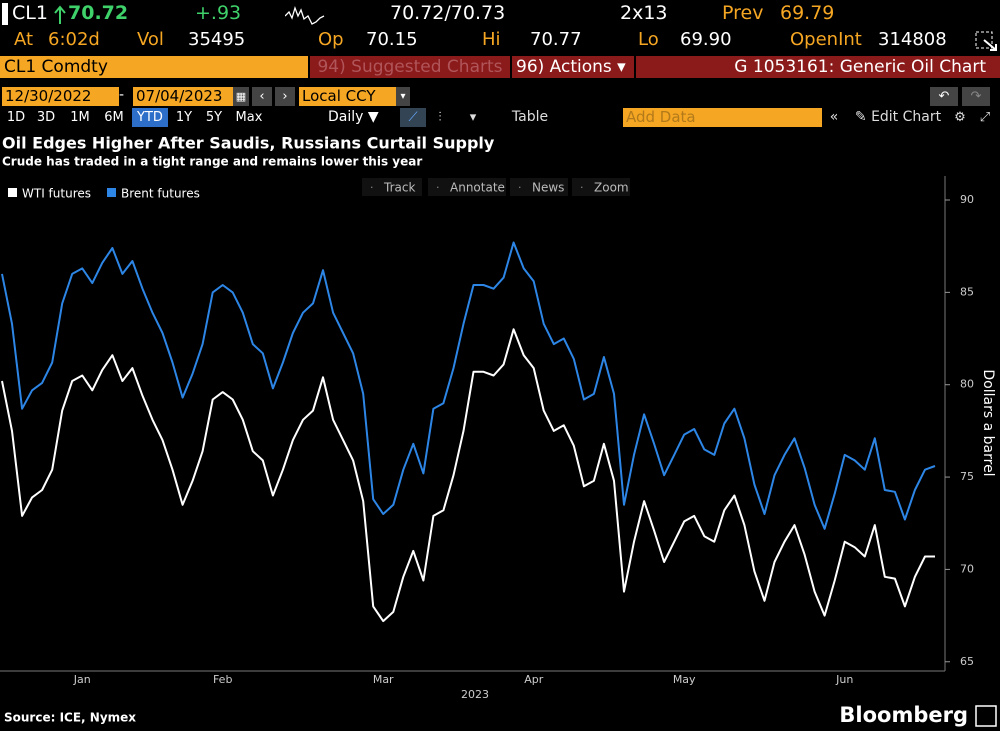 The image size is (1000, 731). I want to click on tool-label: News, so click(548, 188).